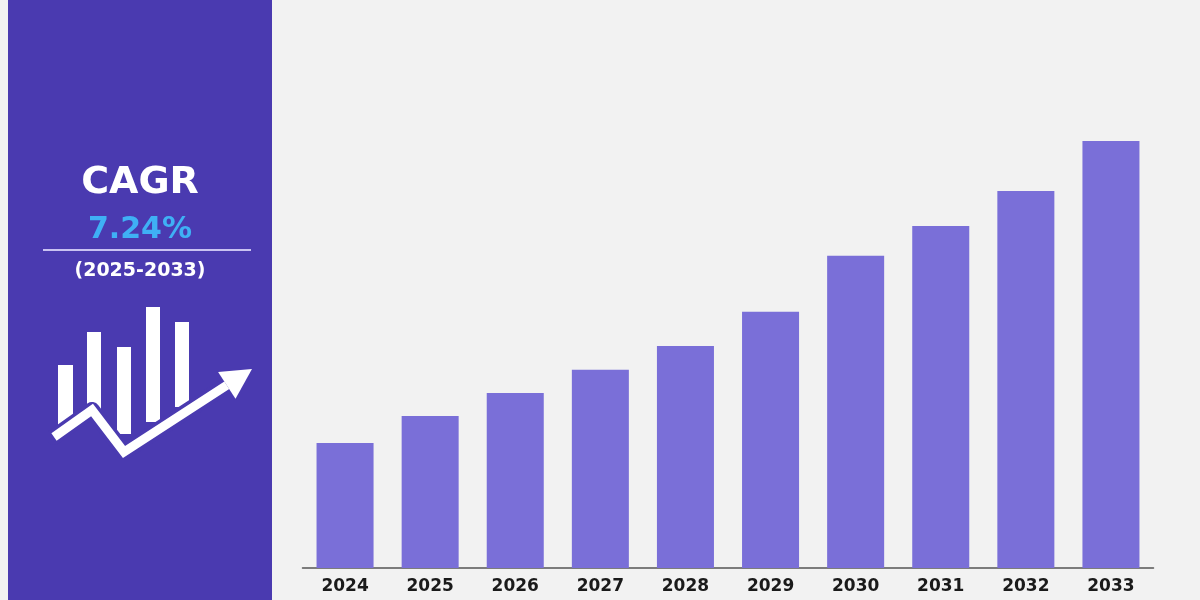 The width and height of the screenshot is (1200, 600). Describe the element at coordinates (1111, 584) in the screenshot. I see `x-tick-label: 2033` at that location.